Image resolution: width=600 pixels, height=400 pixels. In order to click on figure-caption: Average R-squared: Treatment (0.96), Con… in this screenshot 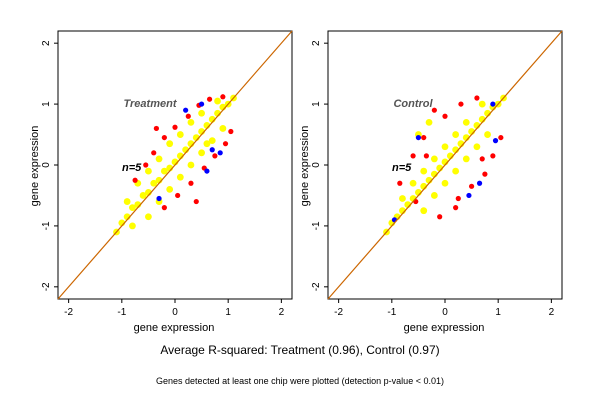, I will do `click(300, 350)`.